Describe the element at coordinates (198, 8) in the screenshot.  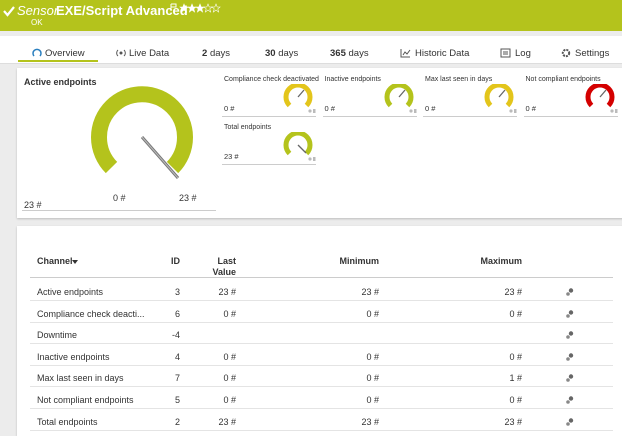
I see `priority-stars` at that location.